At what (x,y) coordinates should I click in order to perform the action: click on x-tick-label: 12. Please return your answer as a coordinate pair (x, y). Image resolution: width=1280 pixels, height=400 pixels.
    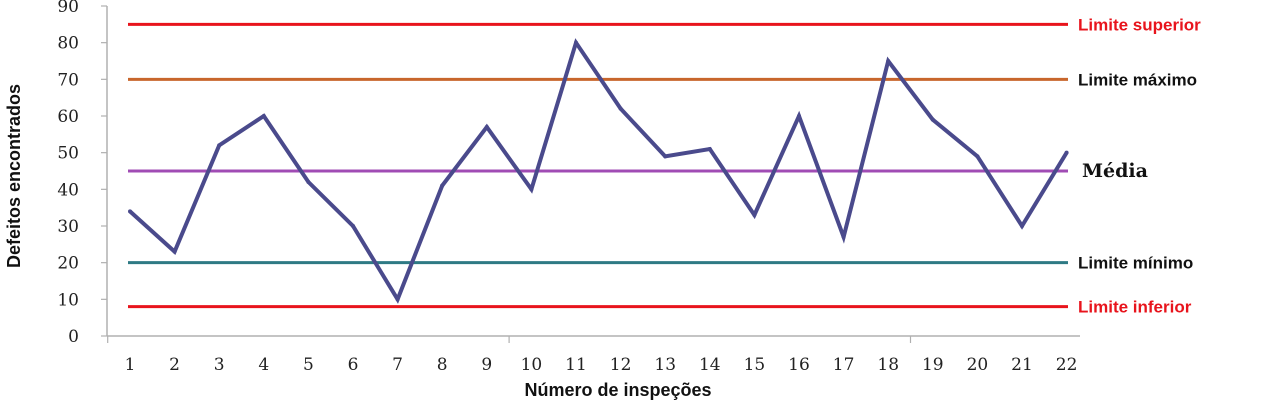
    Looking at the image, I should click on (621, 365).